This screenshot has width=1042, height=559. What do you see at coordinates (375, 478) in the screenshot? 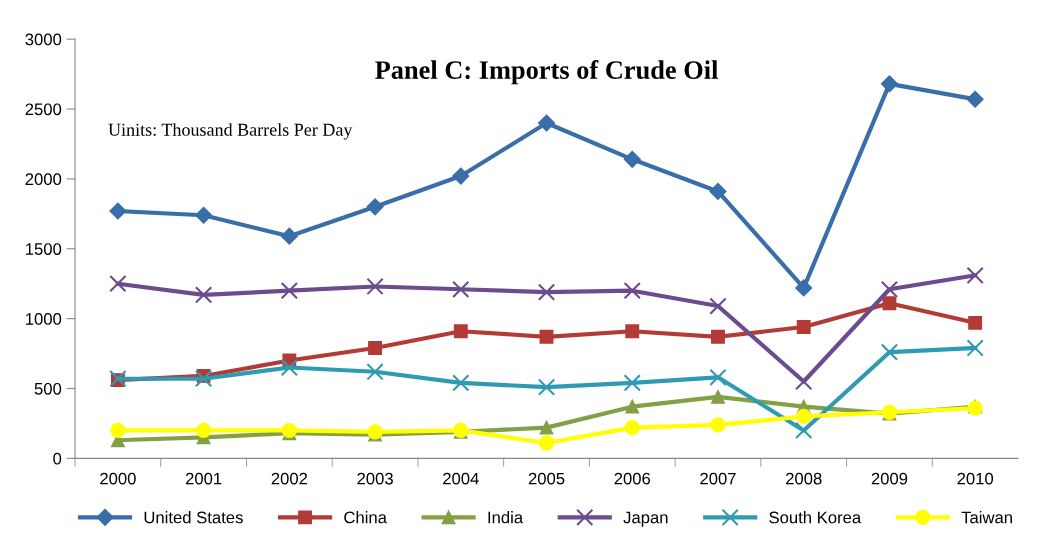
I see `x-tick-label: 2003` at bounding box center [375, 478].